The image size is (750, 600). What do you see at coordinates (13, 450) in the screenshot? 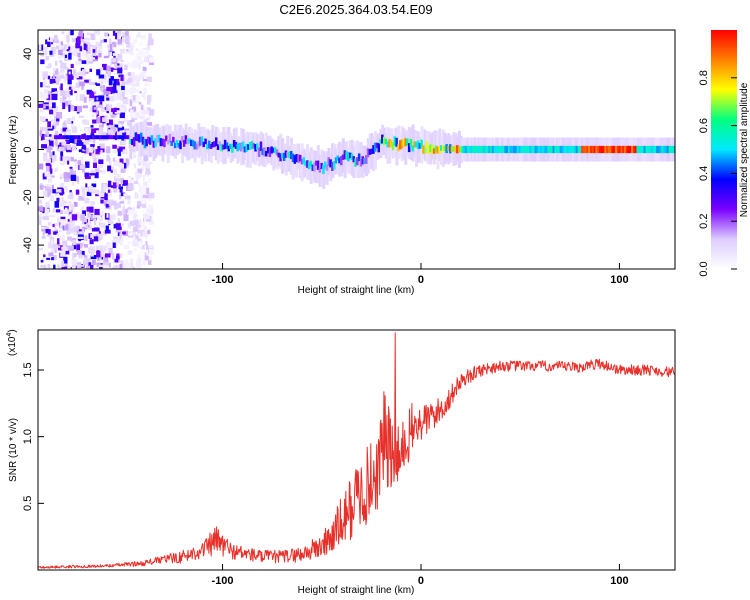
I see `snr-y-label: SNR (10 * v/v)` at bounding box center [13, 450].